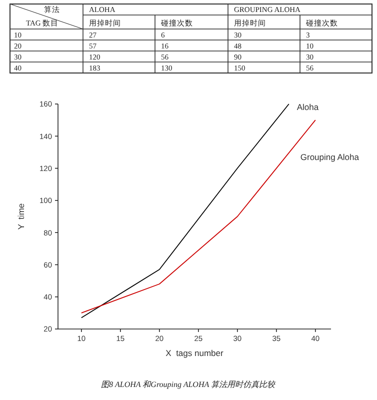 The image size is (377, 400). Describe the element at coordinates (195, 353) in the screenshot. I see `x-axis-title: X tags number` at that location.